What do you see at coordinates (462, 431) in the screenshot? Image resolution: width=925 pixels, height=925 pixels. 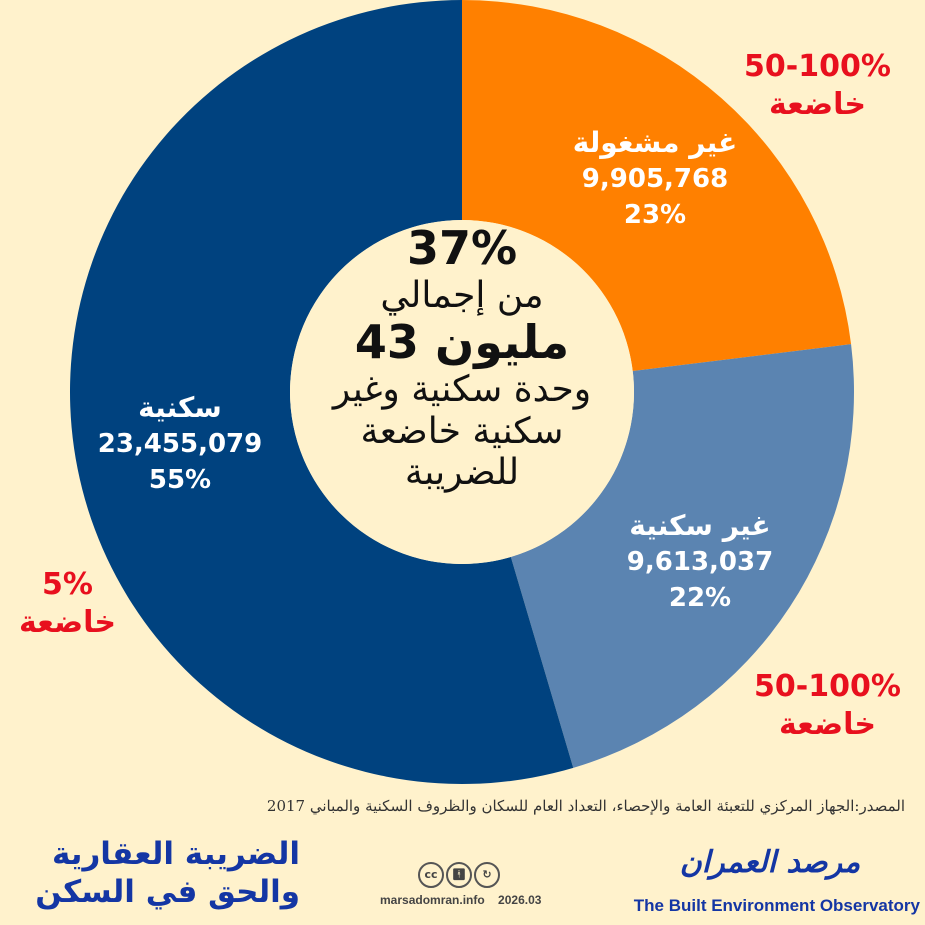 I see `center-line: سكنية خاضعة` at bounding box center [462, 431].